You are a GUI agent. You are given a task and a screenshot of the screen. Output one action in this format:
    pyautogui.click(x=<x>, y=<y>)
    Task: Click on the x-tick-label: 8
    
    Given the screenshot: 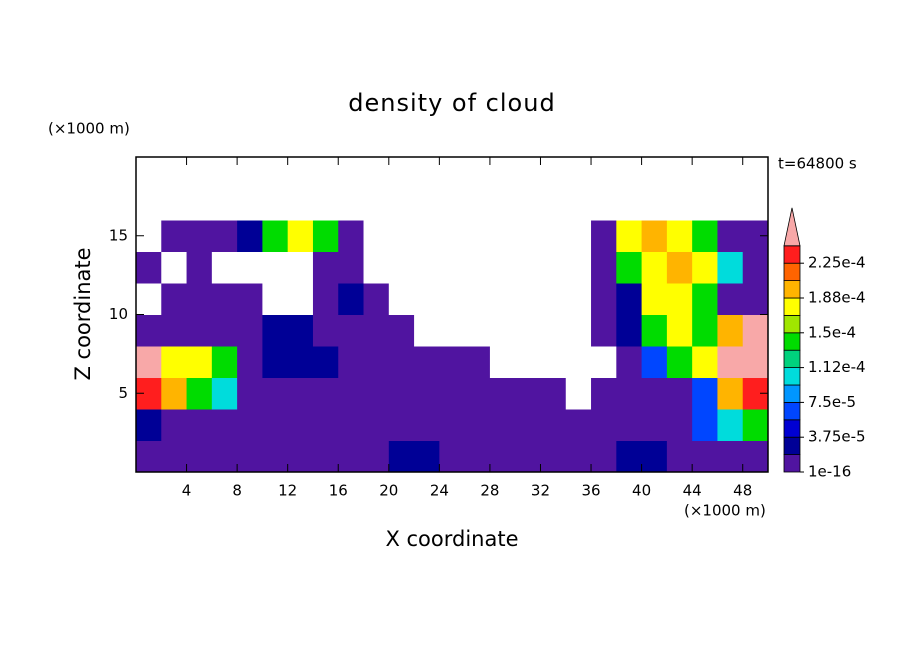 What is the action you would take?
    pyautogui.click(x=237, y=491)
    